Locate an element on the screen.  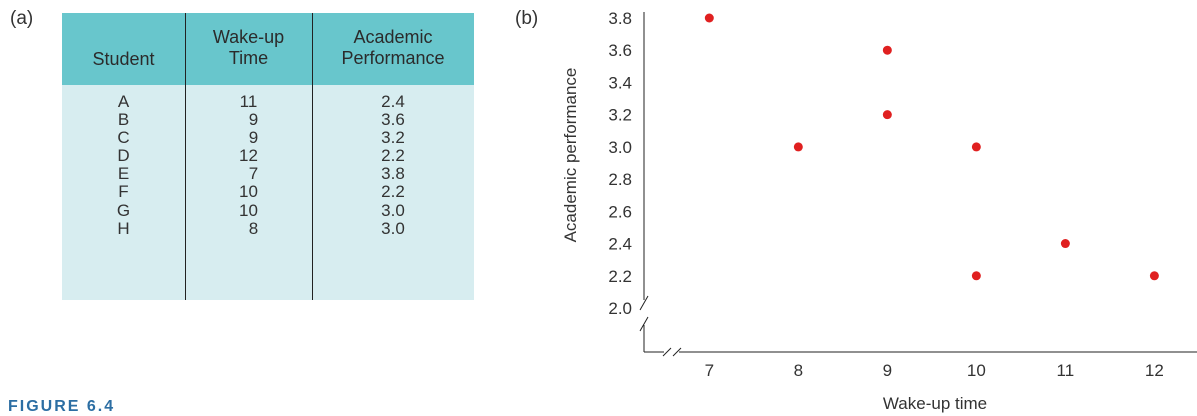
table-cell-perf: 3.8 is located at coordinates (393, 174).